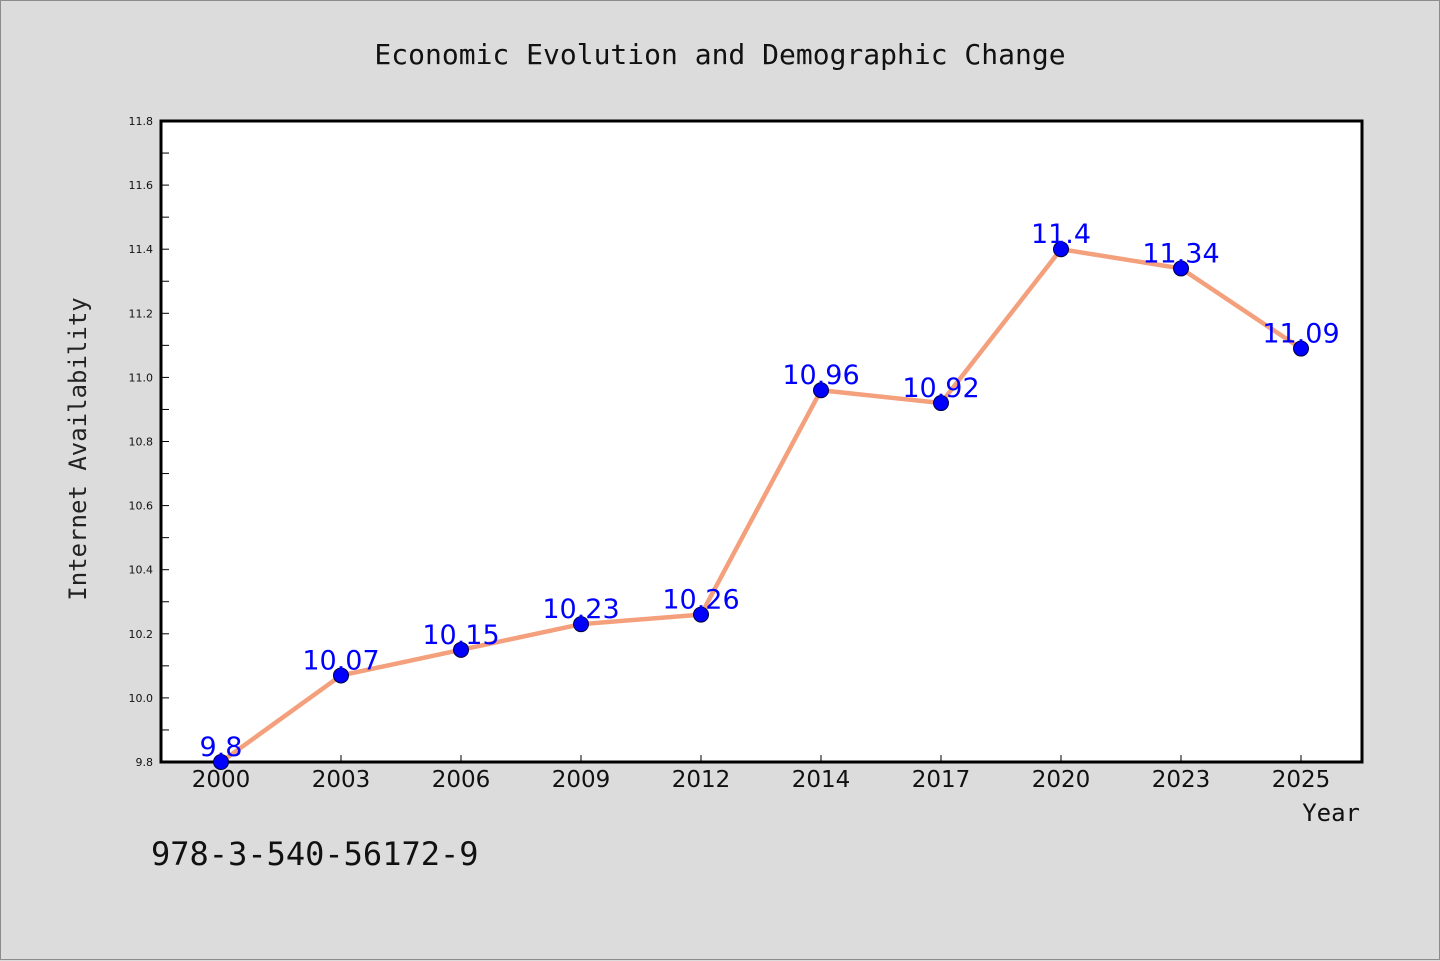 The image size is (1440, 961). Describe the element at coordinates (340, 660) in the screenshot. I see `data-label: 10.07` at that location.